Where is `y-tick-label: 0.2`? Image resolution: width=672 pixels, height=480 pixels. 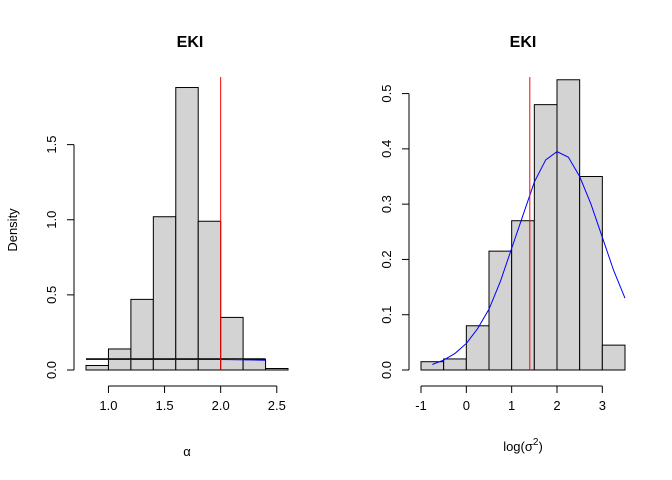 y-tick-label: 0.2 is located at coordinates (386, 259).